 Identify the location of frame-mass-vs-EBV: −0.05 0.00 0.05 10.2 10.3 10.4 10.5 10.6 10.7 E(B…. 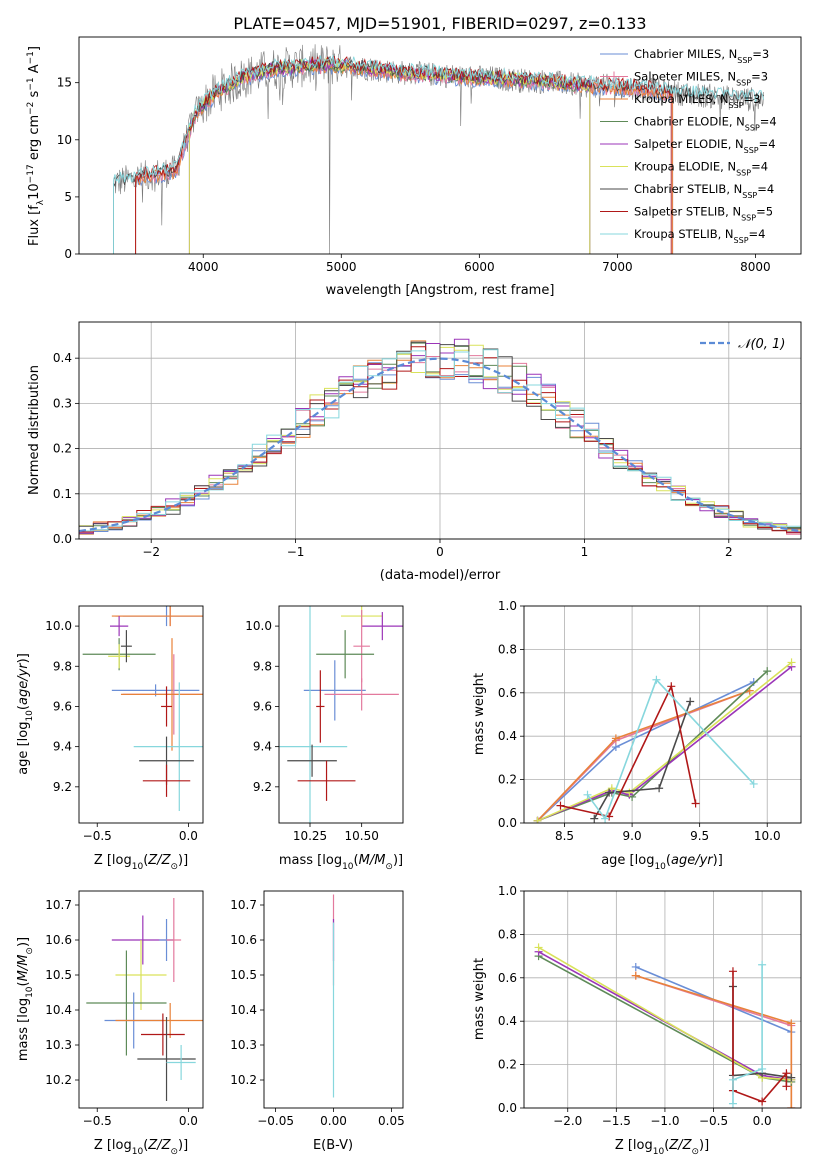
(317, 1021).